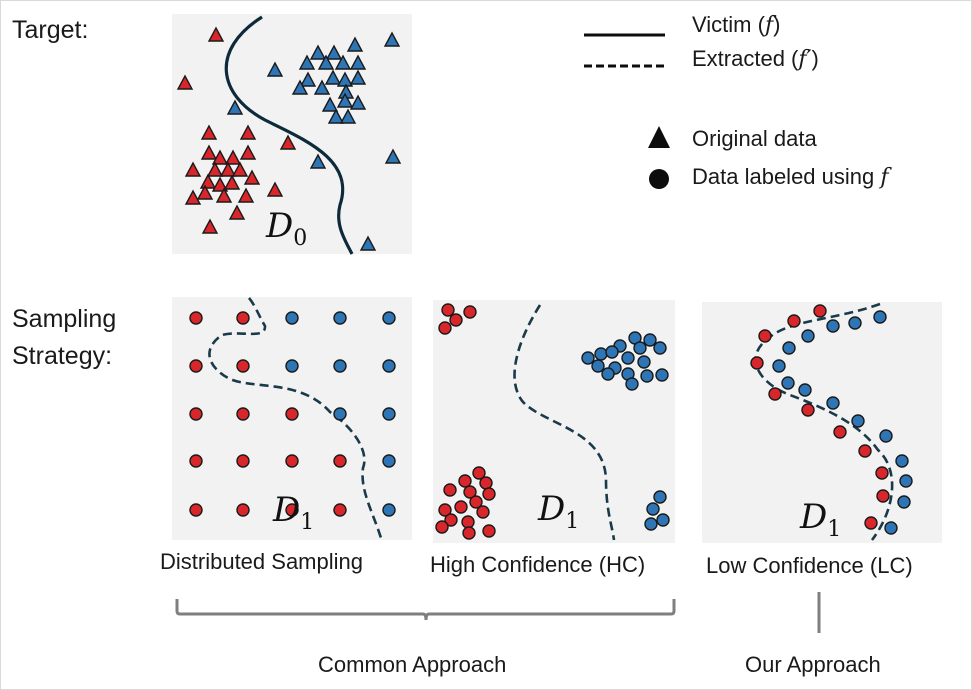 Image resolution: width=972 pixels, height=690 pixels. I want to click on hc-dataset-name: D, so click(552, 509).